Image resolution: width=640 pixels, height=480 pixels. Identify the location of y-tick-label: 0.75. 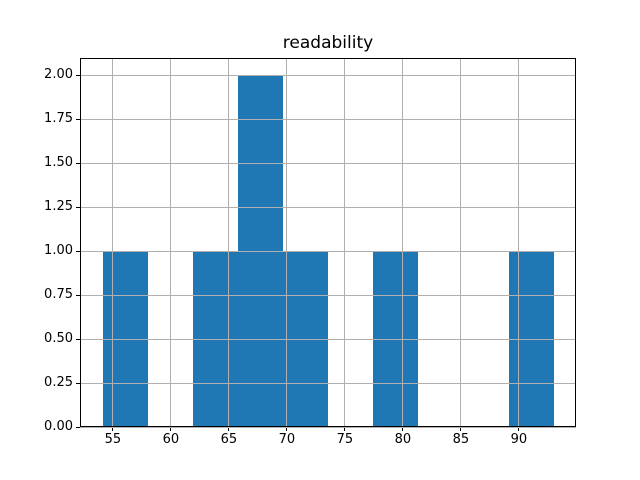
(58, 295).